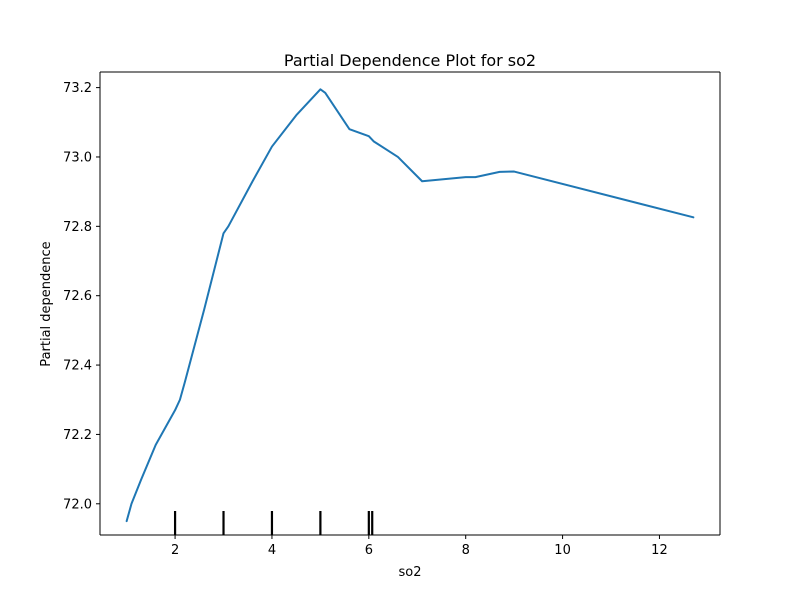 This screenshot has height=600, width=800. Describe the element at coordinates (562, 550) in the screenshot. I see `x-tick-label: 10` at that location.